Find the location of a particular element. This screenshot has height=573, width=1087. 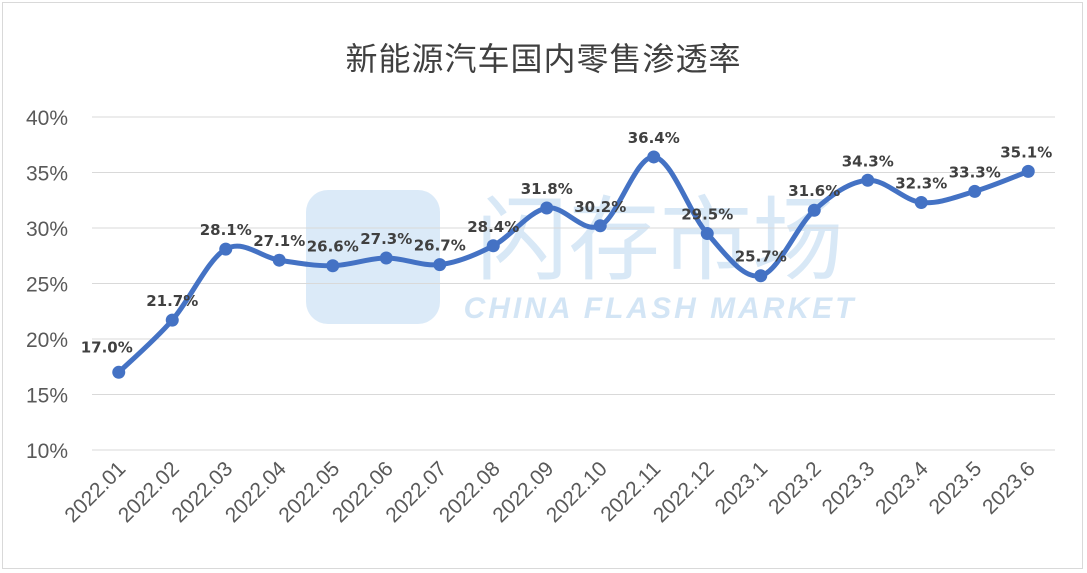

y-axis: 10% 15% 20% 25% 30% 35% 40% is located at coordinates (47, 285).